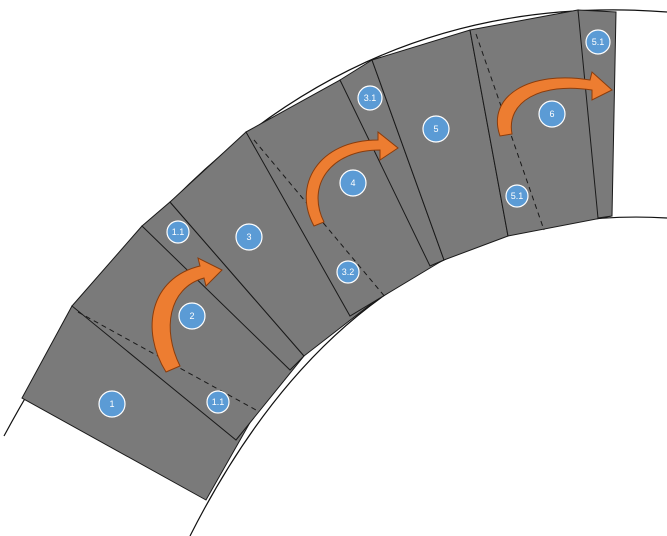 Image resolution: width=667 pixels, height=536 pixels. I want to click on badge-5-label: 5, so click(435, 129).